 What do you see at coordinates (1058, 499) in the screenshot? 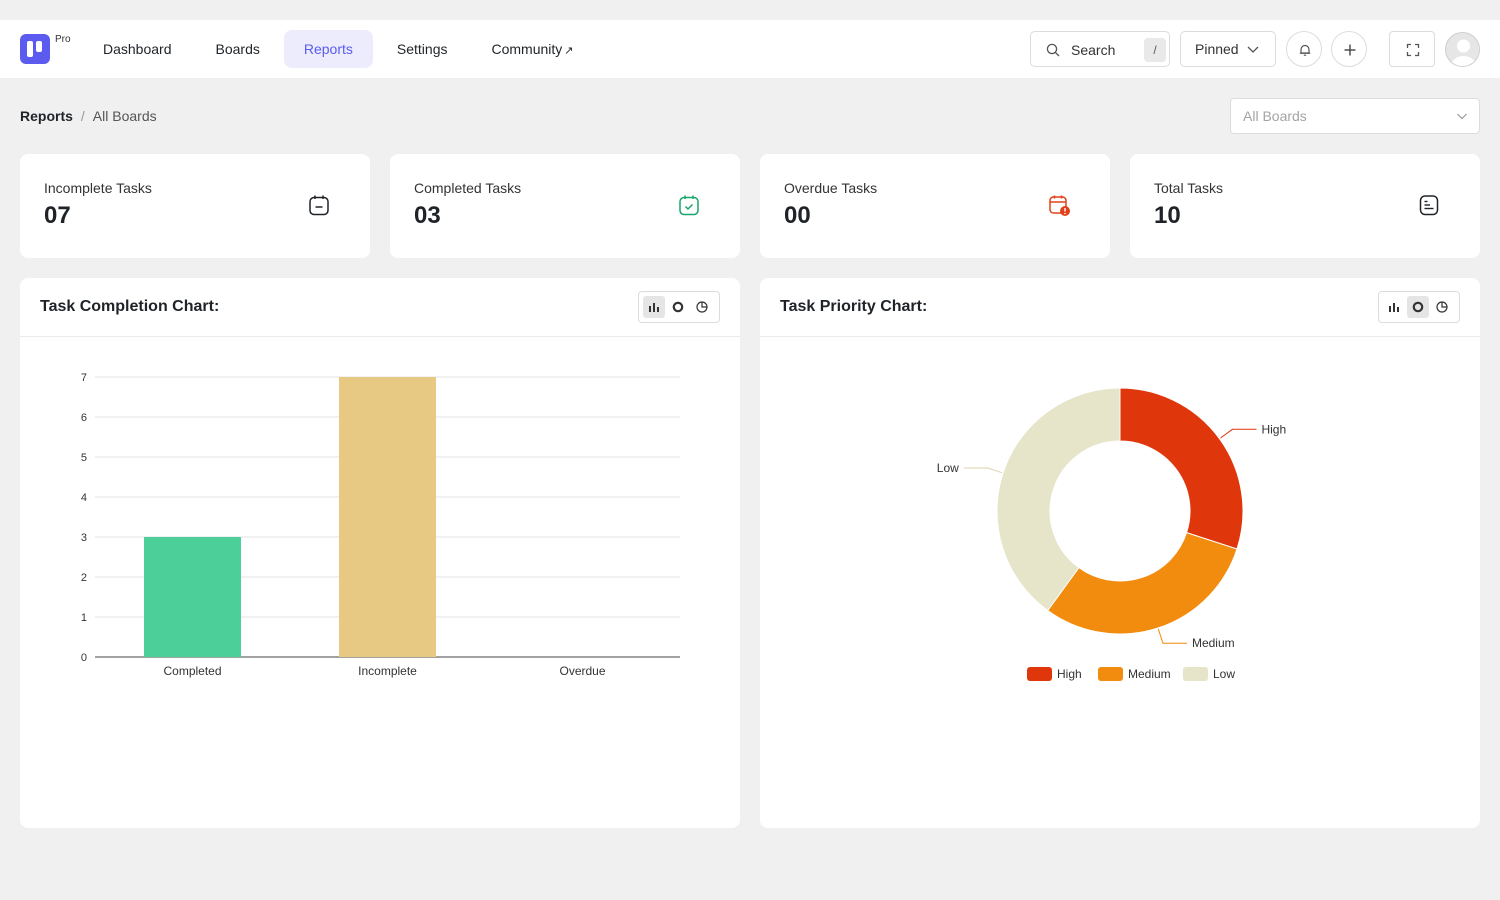
I see `slice-low` at bounding box center [1058, 499].